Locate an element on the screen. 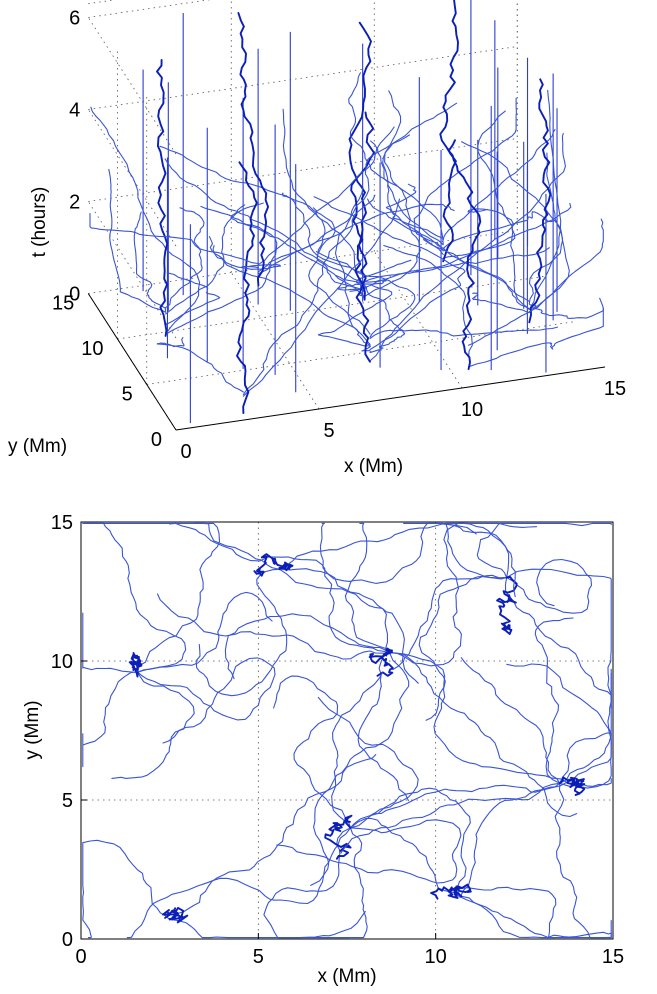  axes-3d is located at coordinates (346, 362).